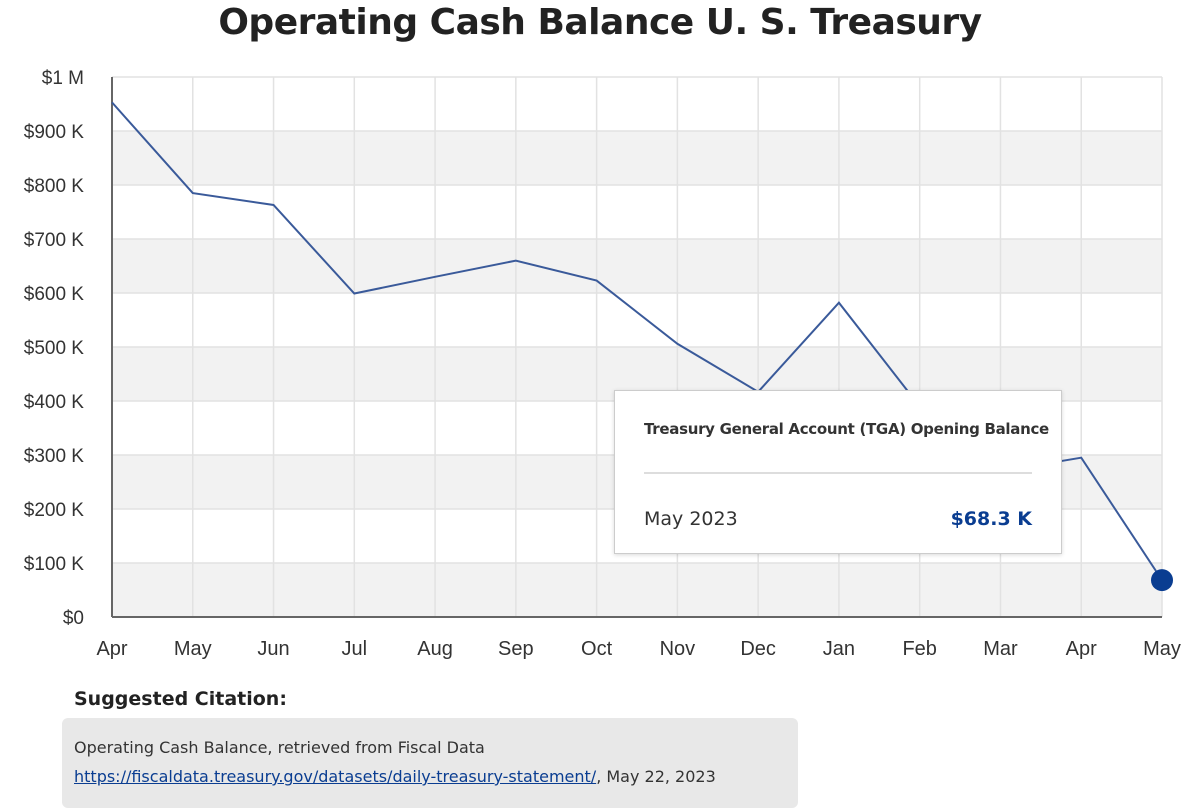 This screenshot has height=808, width=1200. I want to click on y-tick-label: $200 K, so click(54, 510).